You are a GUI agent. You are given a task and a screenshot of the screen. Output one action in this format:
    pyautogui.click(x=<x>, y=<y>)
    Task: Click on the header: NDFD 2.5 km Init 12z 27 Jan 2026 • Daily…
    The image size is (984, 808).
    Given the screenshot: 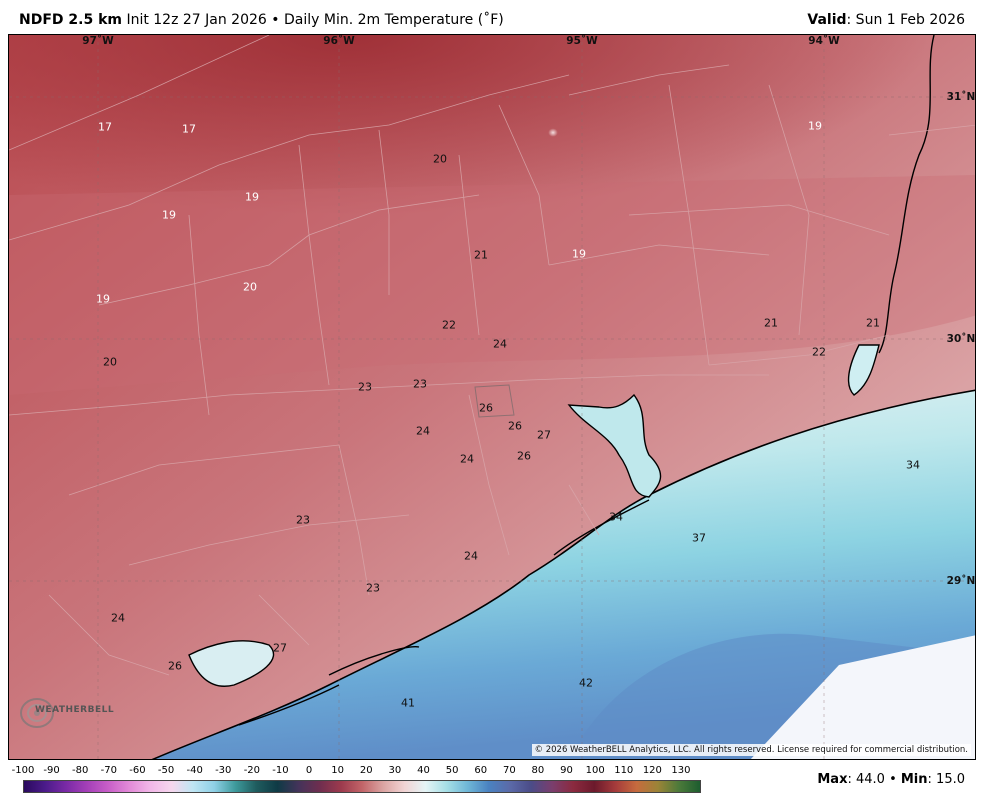 What is the action you would take?
    pyautogui.click(x=492, y=17)
    